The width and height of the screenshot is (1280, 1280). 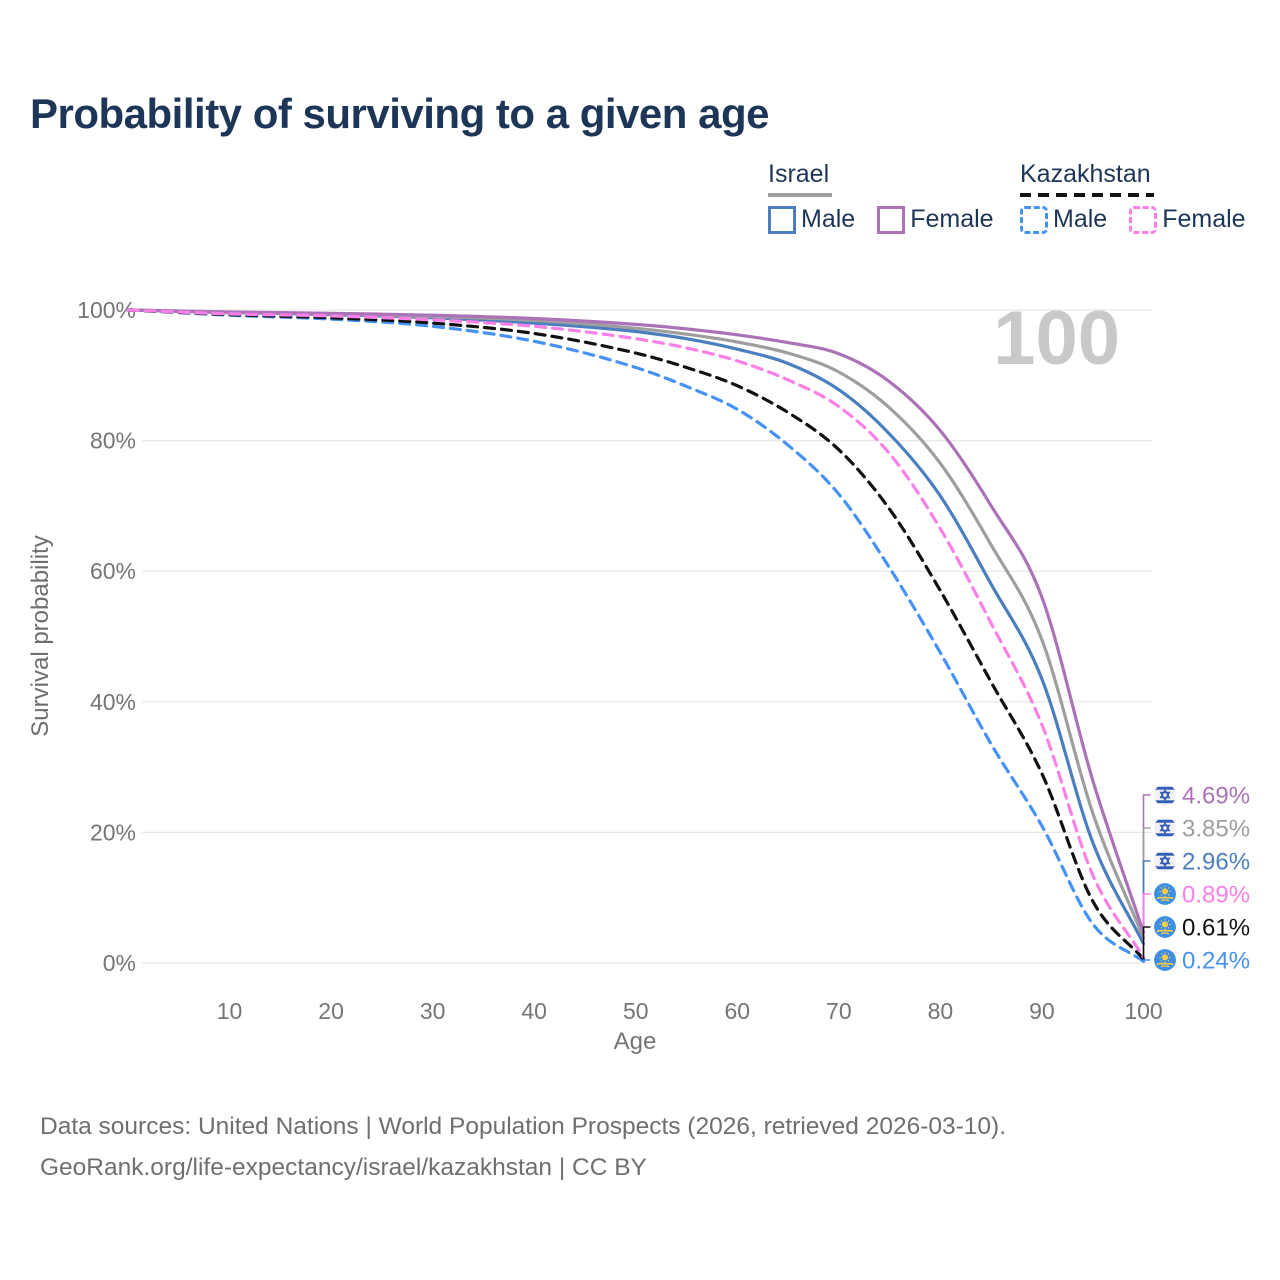 I want to click on x-tick-label: 30, so click(x=433, y=1011).